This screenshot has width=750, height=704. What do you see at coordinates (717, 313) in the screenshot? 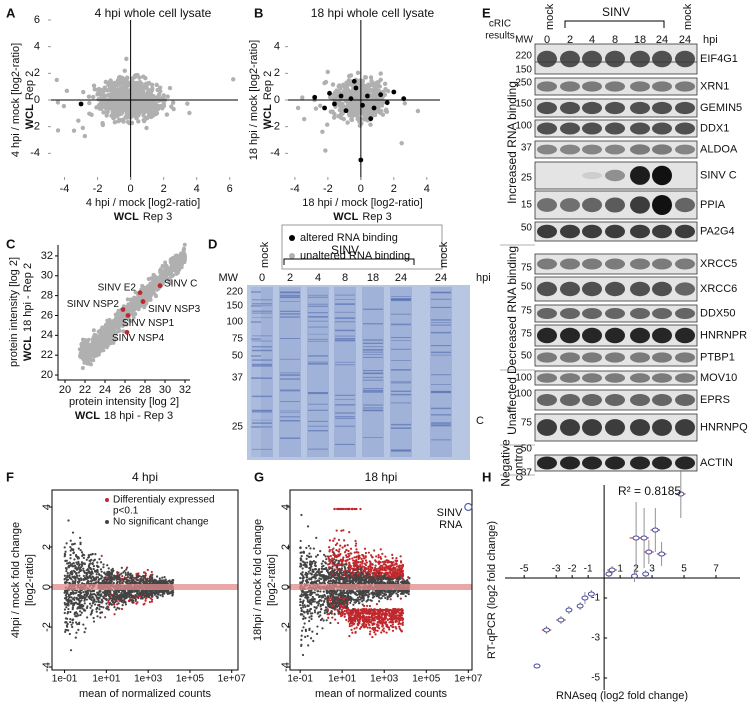
I see `protein-label: DDX50` at bounding box center [717, 313].